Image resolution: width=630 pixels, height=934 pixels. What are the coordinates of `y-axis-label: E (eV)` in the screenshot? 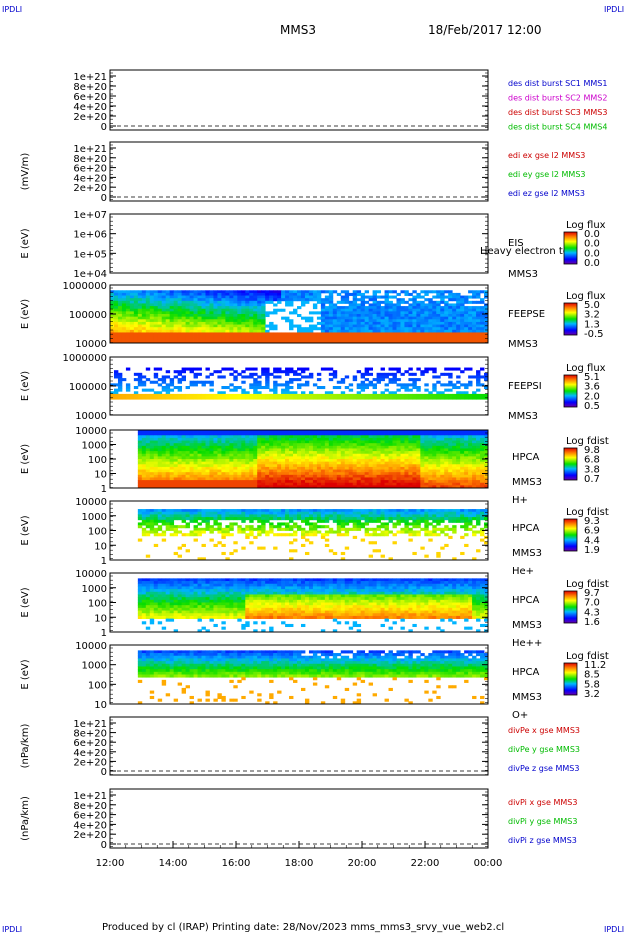 It's located at (25, 386).